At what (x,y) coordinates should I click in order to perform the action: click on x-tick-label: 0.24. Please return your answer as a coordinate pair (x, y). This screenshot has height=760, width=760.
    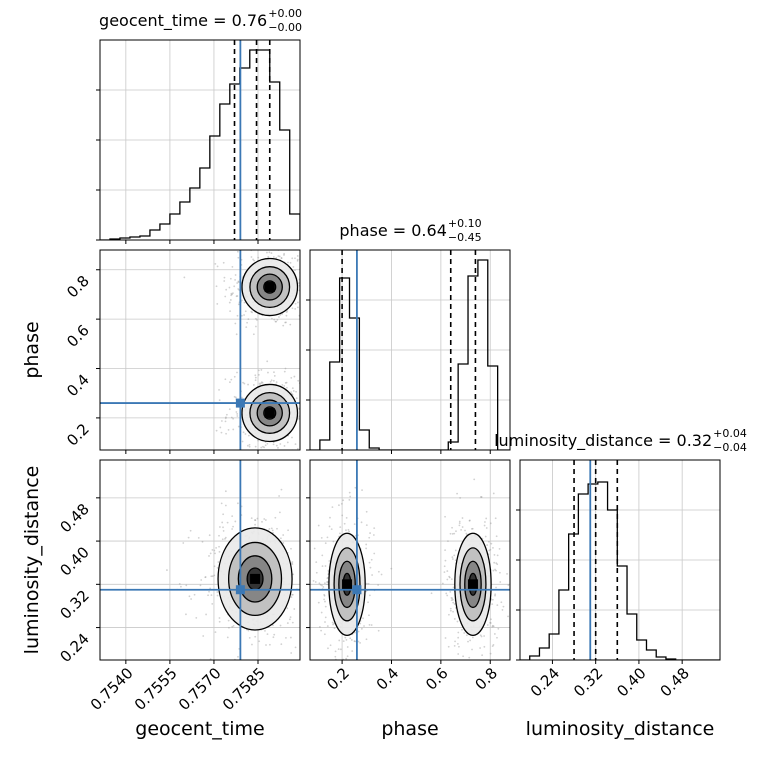
    Looking at the image, I should click on (545, 682).